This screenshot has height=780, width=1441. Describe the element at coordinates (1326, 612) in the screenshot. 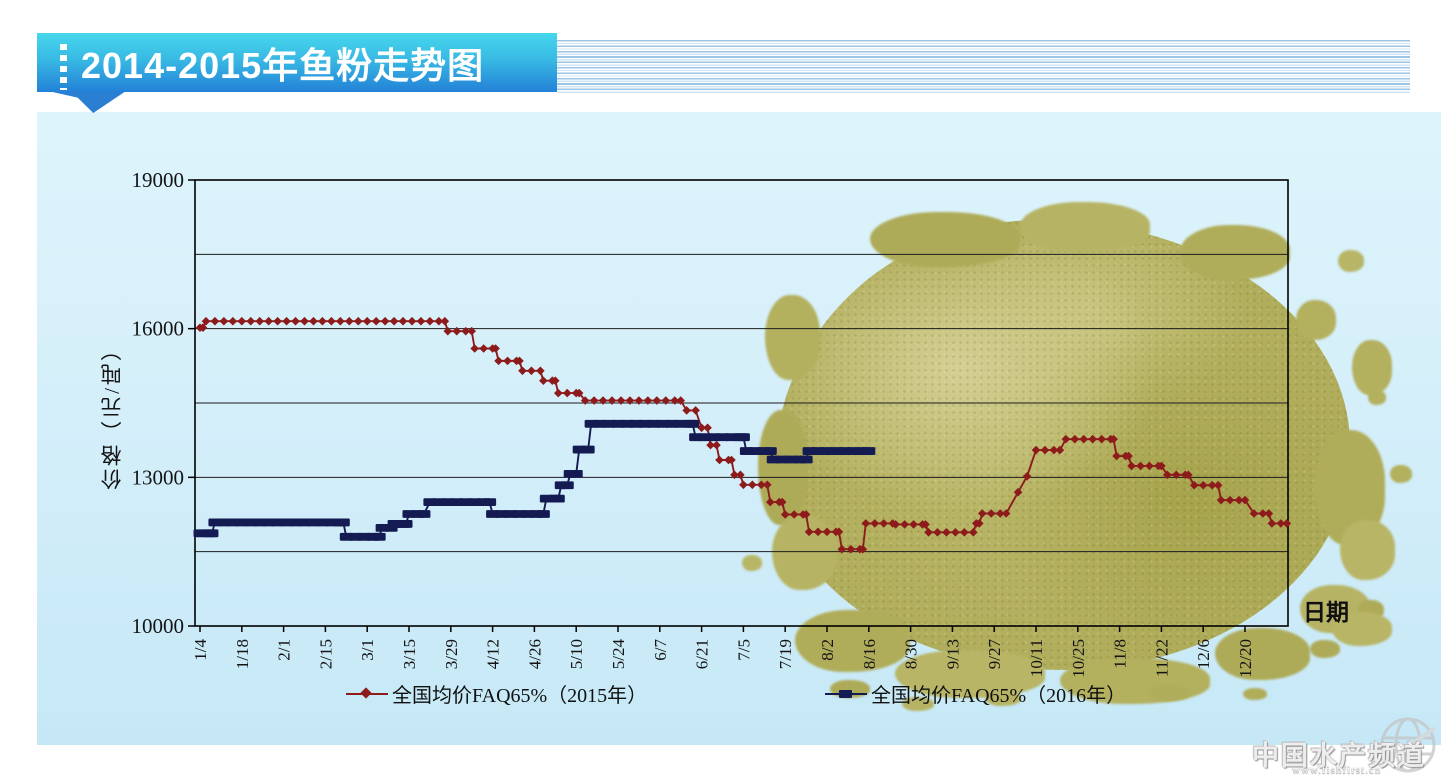

I see `x-axis-title: 日期` at that location.